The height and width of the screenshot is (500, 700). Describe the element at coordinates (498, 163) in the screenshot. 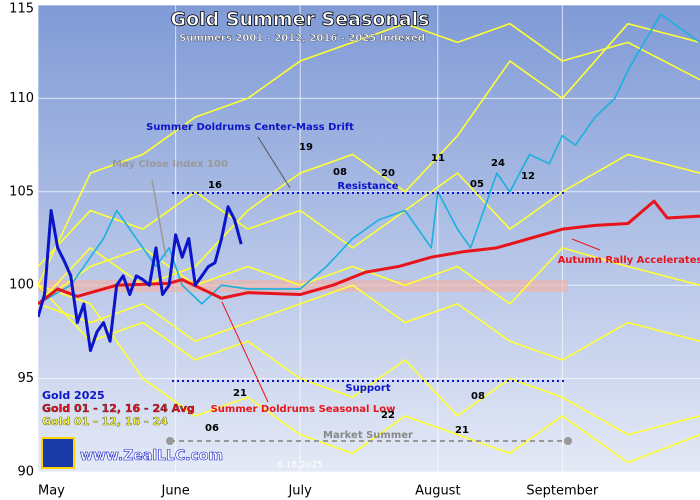

I see `year-label: 24` at that location.